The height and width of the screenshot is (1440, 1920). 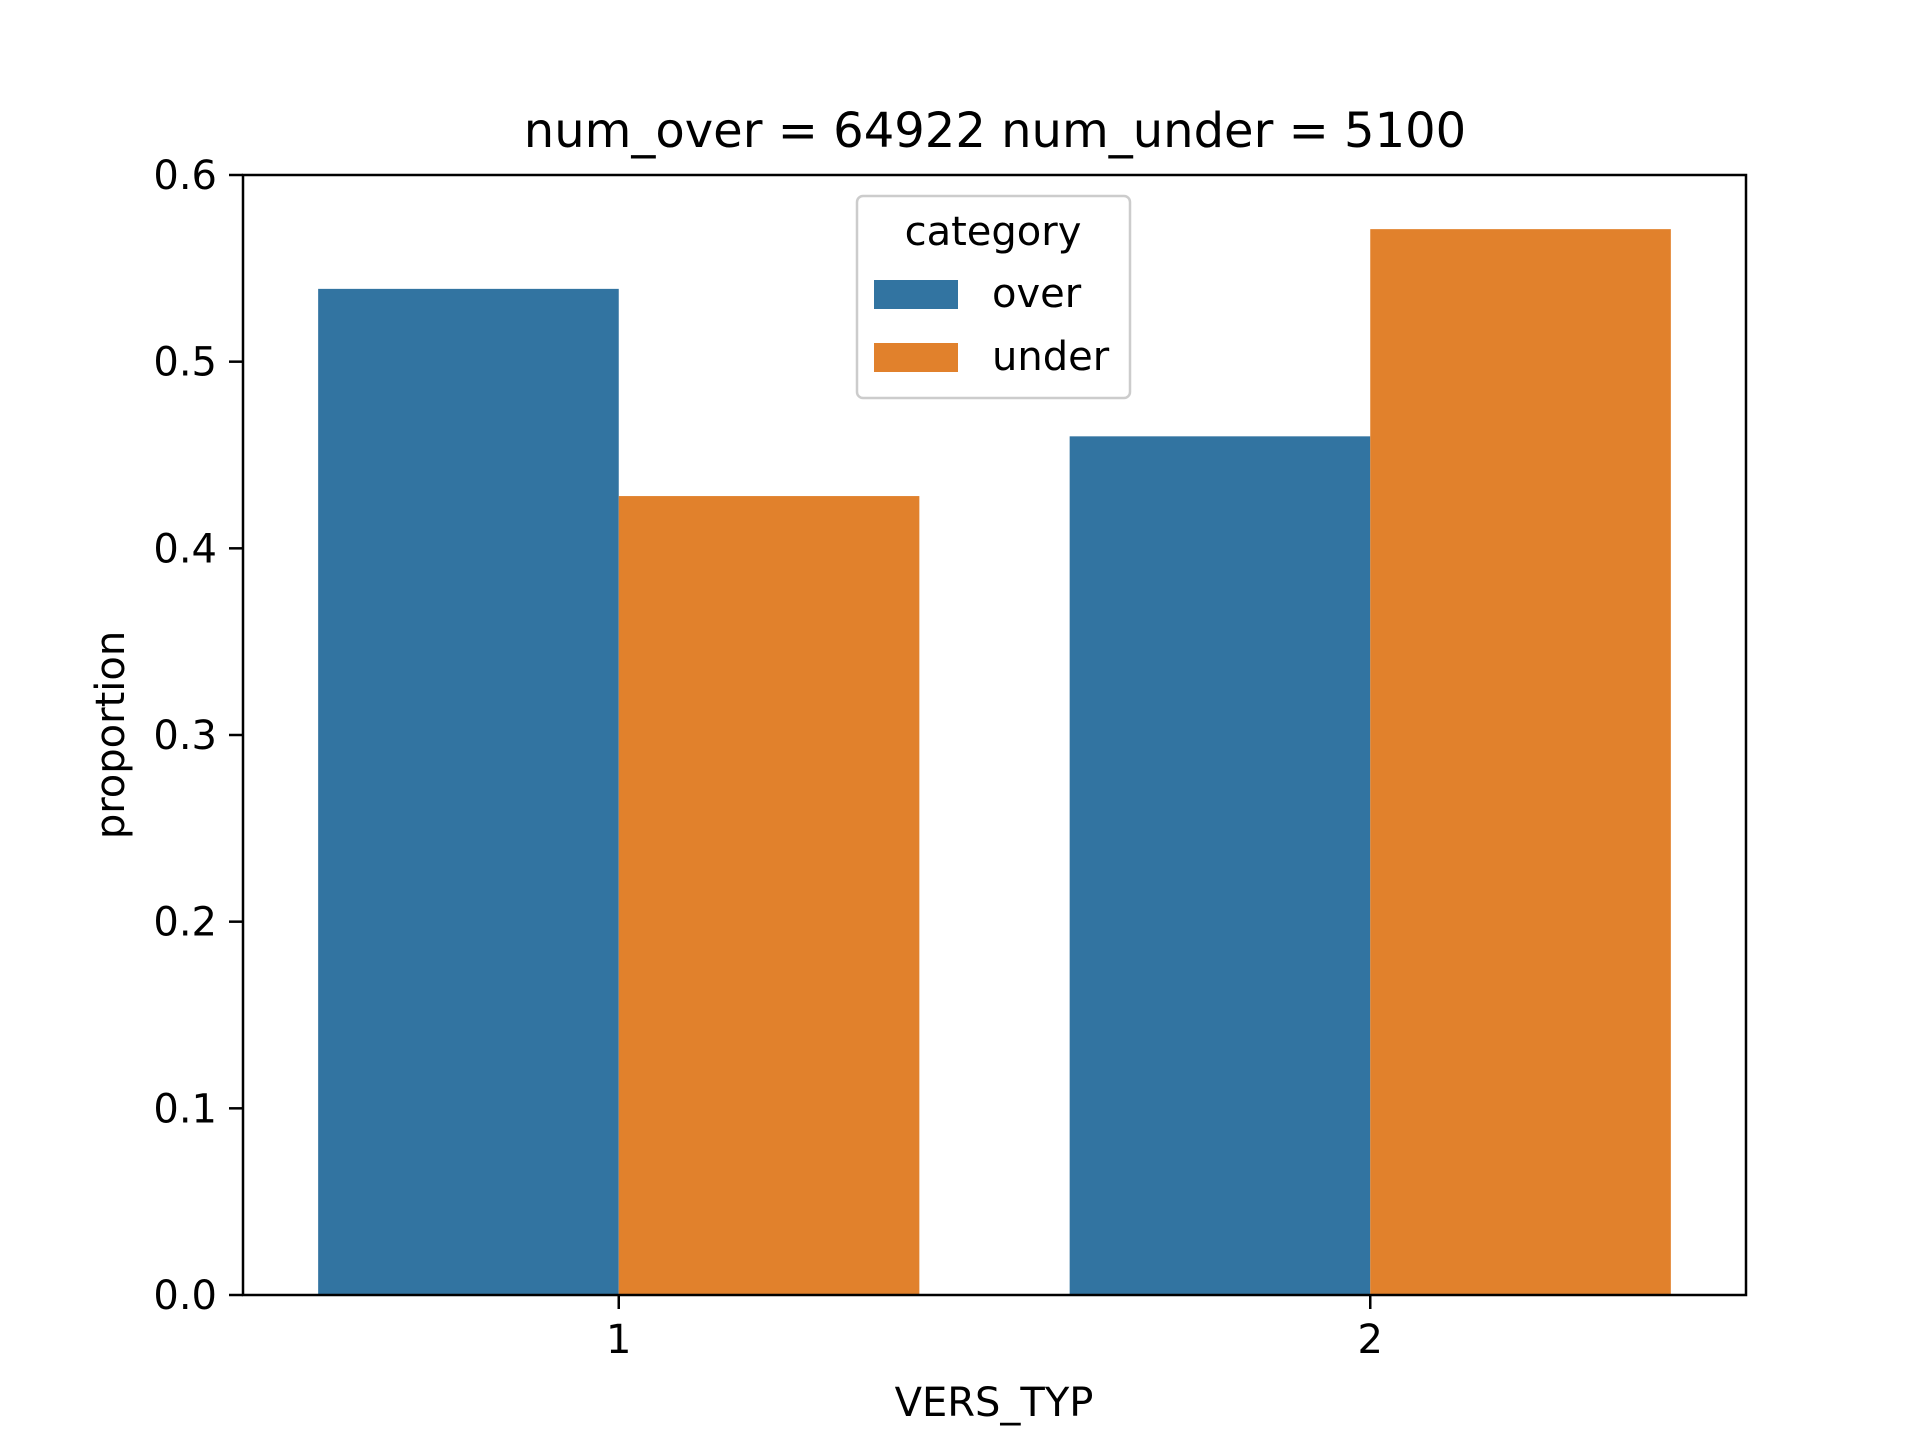 I want to click on y-tick-label: 0.6, so click(x=185, y=176).